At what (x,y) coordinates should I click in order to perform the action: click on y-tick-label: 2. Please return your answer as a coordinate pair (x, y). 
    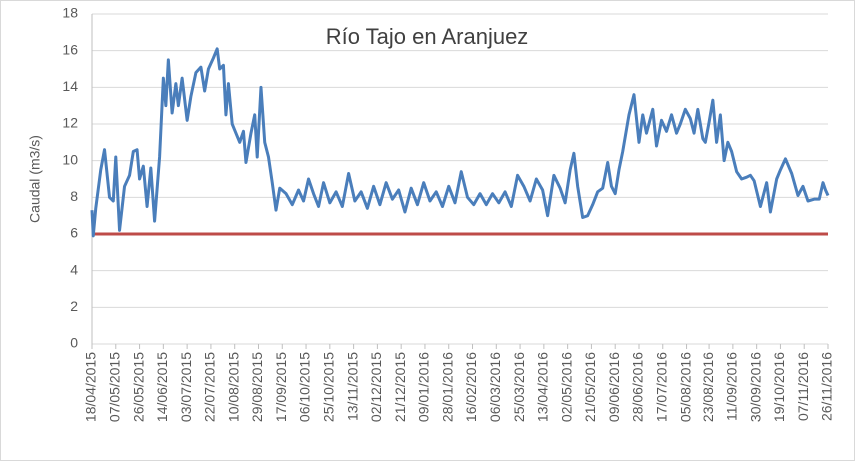
    Looking at the image, I should click on (74, 306).